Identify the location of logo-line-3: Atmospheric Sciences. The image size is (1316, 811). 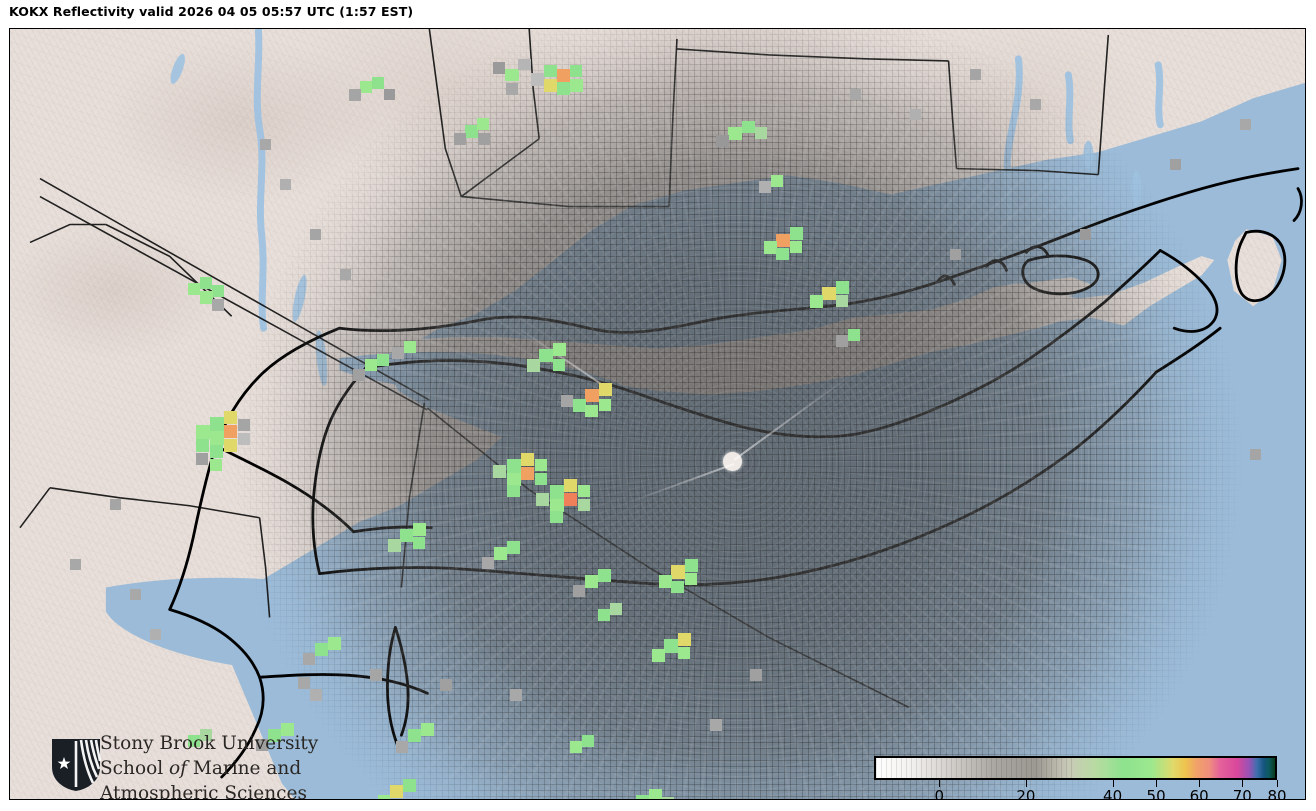
(203, 791).